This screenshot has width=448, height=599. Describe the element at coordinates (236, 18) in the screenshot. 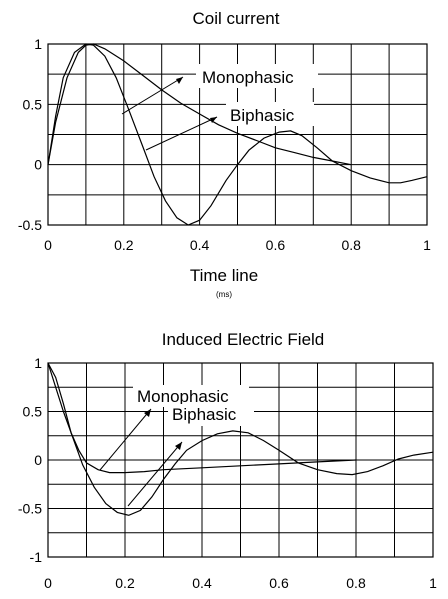

I see `chart-title: Coil current` at that location.